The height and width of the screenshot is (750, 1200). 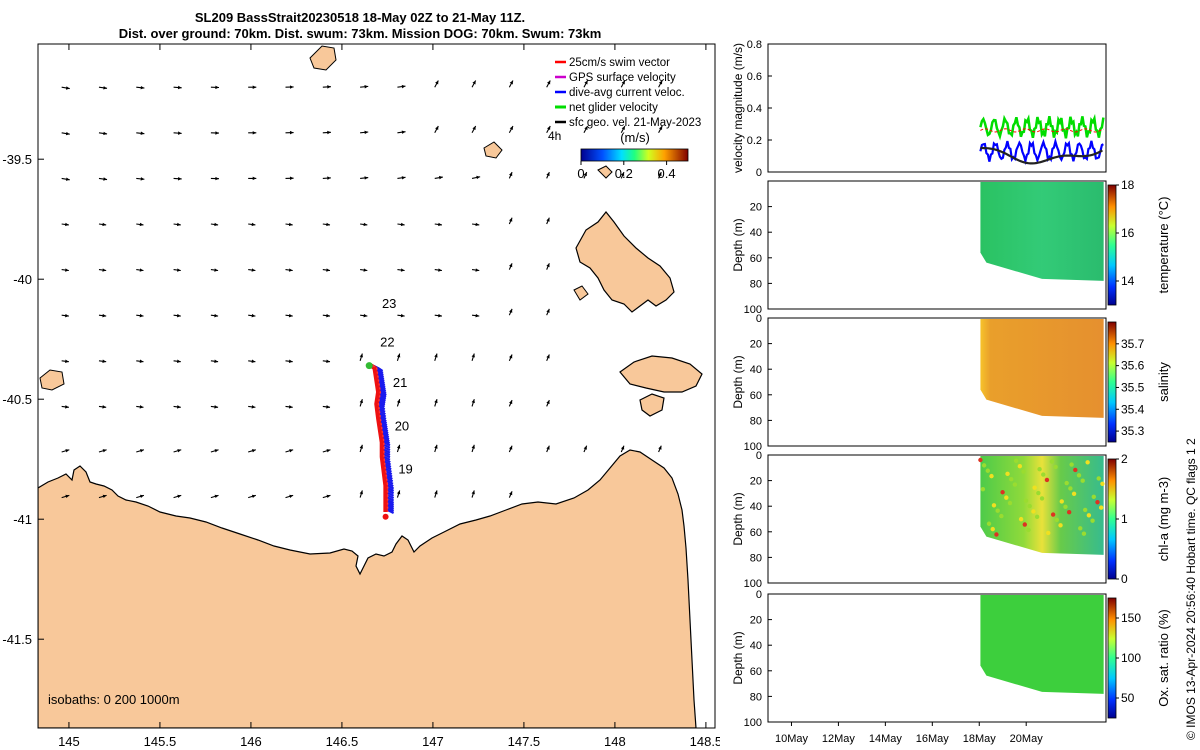 I want to click on legend-4h-label: 4h, so click(x=554, y=136).